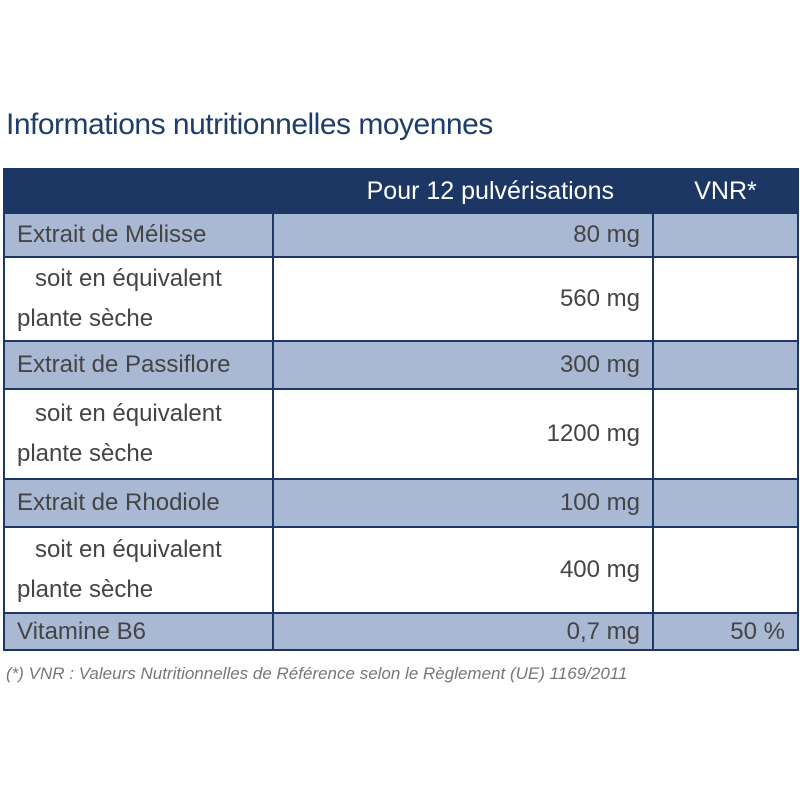  What do you see at coordinates (464, 434) in the screenshot?
I see `amount-cell: 1200 mg` at bounding box center [464, 434].